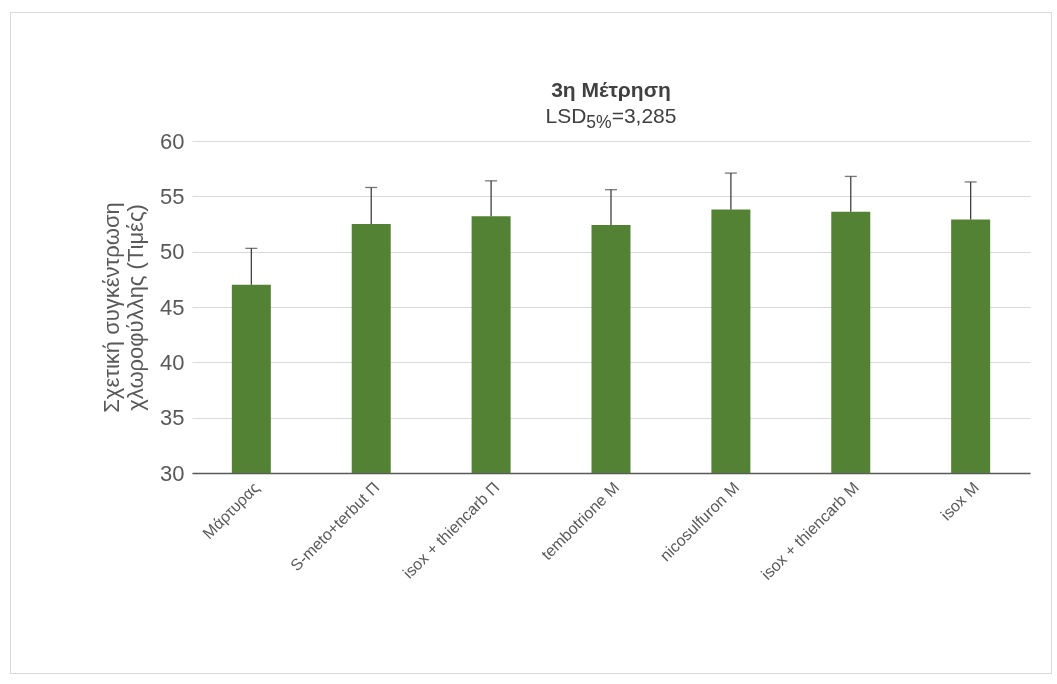 This screenshot has width=1057, height=684. Describe the element at coordinates (172, 252) in the screenshot. I see `y-tick-label: 50` at that location.